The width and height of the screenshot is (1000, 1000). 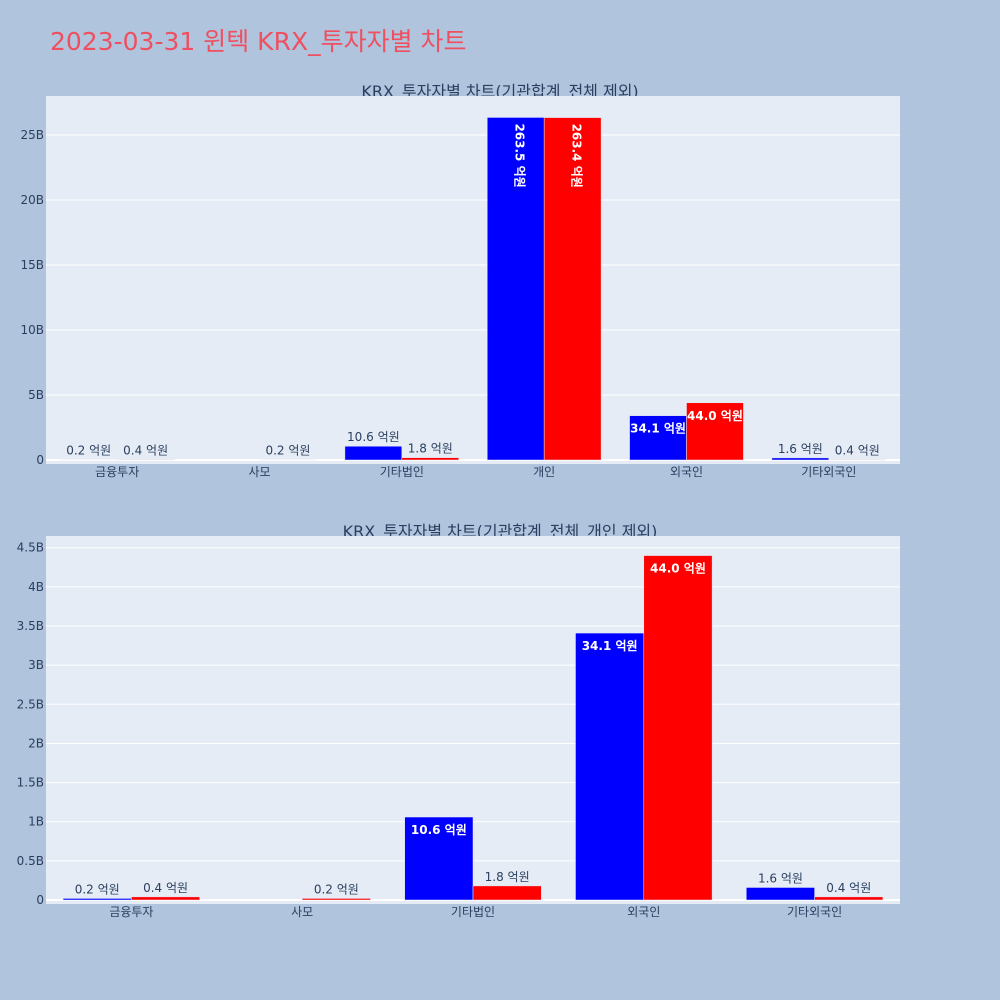 What do you see at coordinates (40, 900) in the screenshot?
I see `chart2-ytick-label: 0` at bounding box center [40, 900].